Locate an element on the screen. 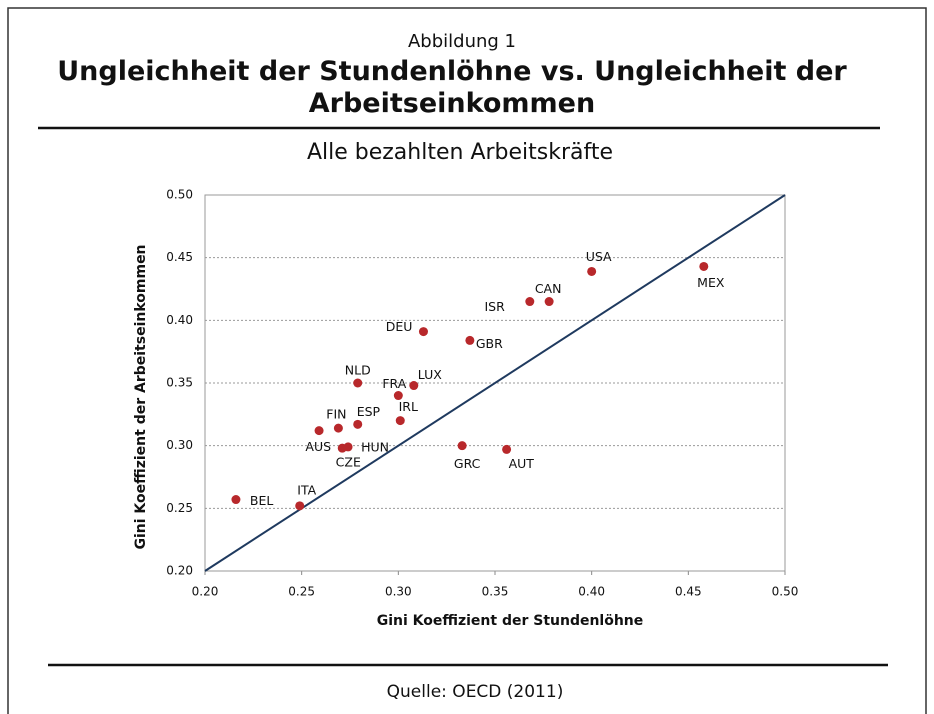 The height and width of the screenshot is (714, 934). point-label: AUT is located at coordinates (522, 463).